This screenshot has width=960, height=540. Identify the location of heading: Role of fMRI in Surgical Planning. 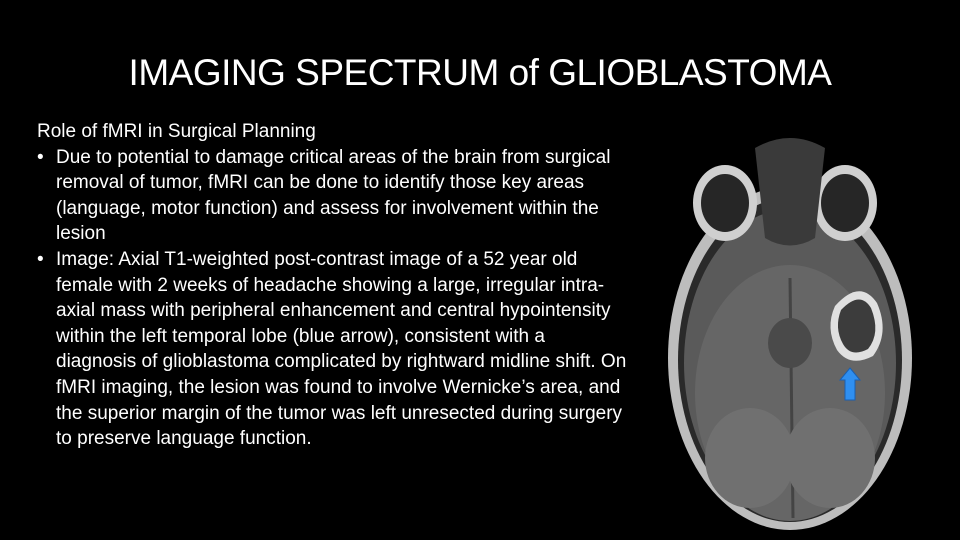
(176, 131).